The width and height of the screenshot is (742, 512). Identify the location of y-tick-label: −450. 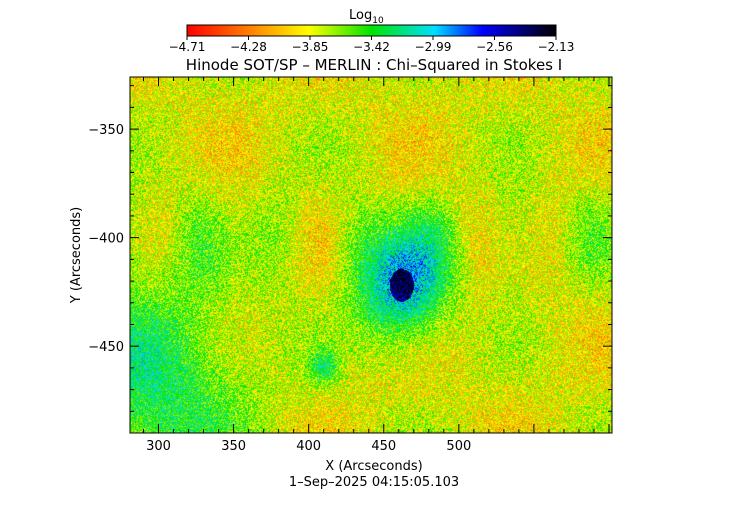
(106, 347).